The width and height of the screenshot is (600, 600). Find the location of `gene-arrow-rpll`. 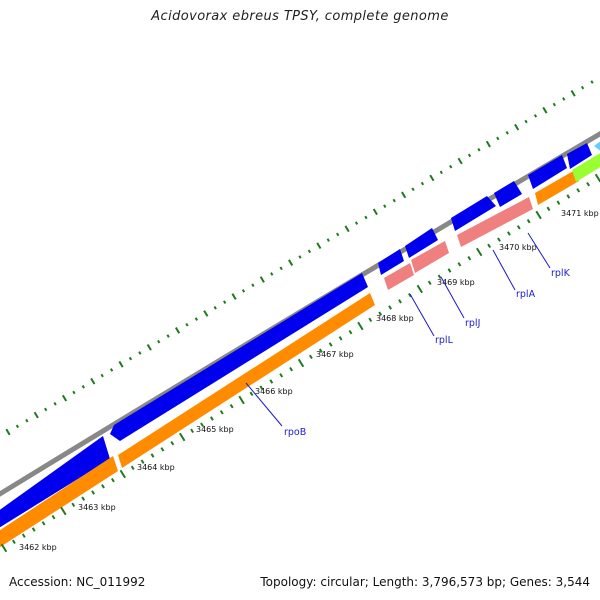

gene-arrow-rpll is located at coordinates (391, 262).